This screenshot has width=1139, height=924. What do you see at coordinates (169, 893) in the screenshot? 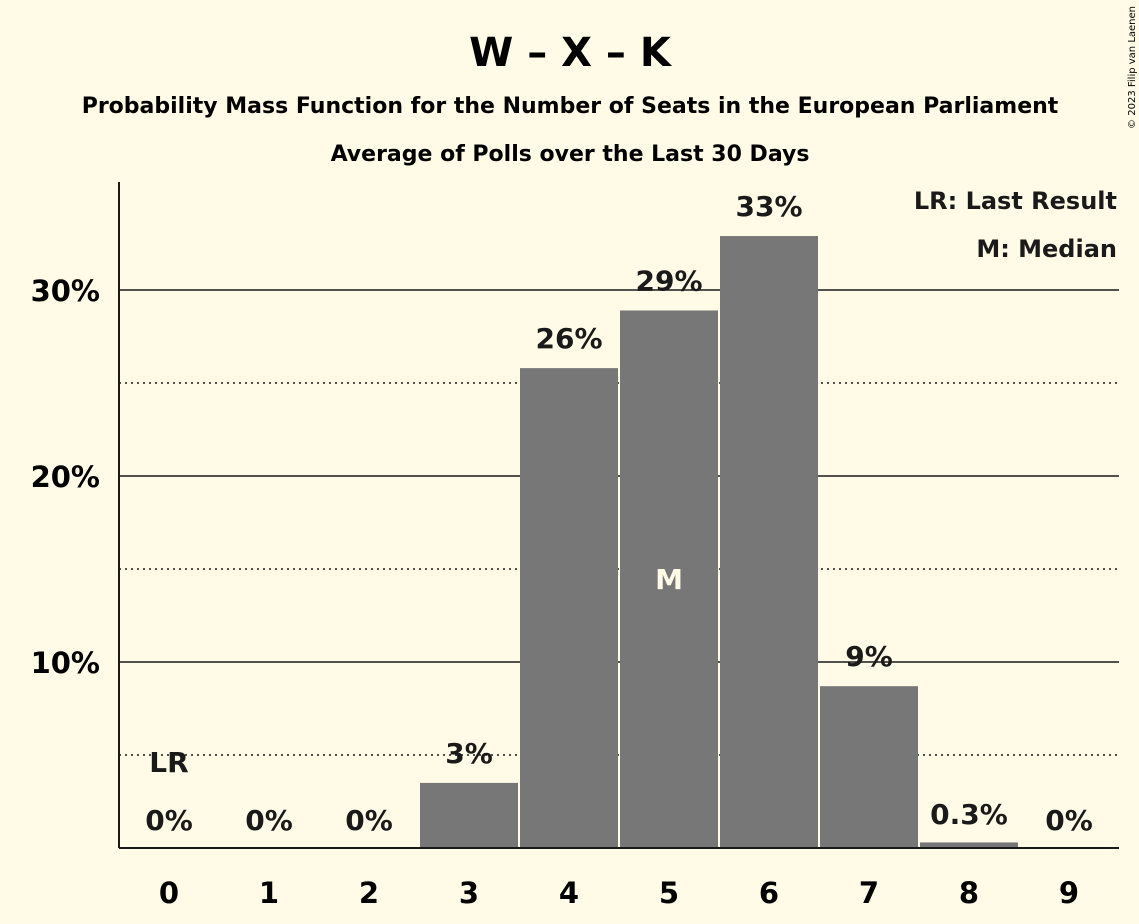
I see `x-tick-label: 0` at bounding box center [169, 893].